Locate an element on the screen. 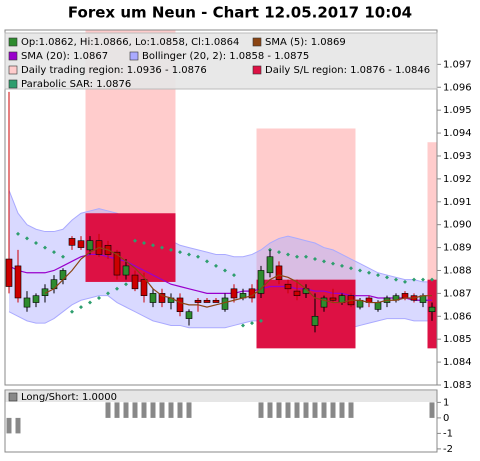 The width and height of the screenshot is (480, 461). y-tick-label: 1.092 is located at coordinates (457, 179).